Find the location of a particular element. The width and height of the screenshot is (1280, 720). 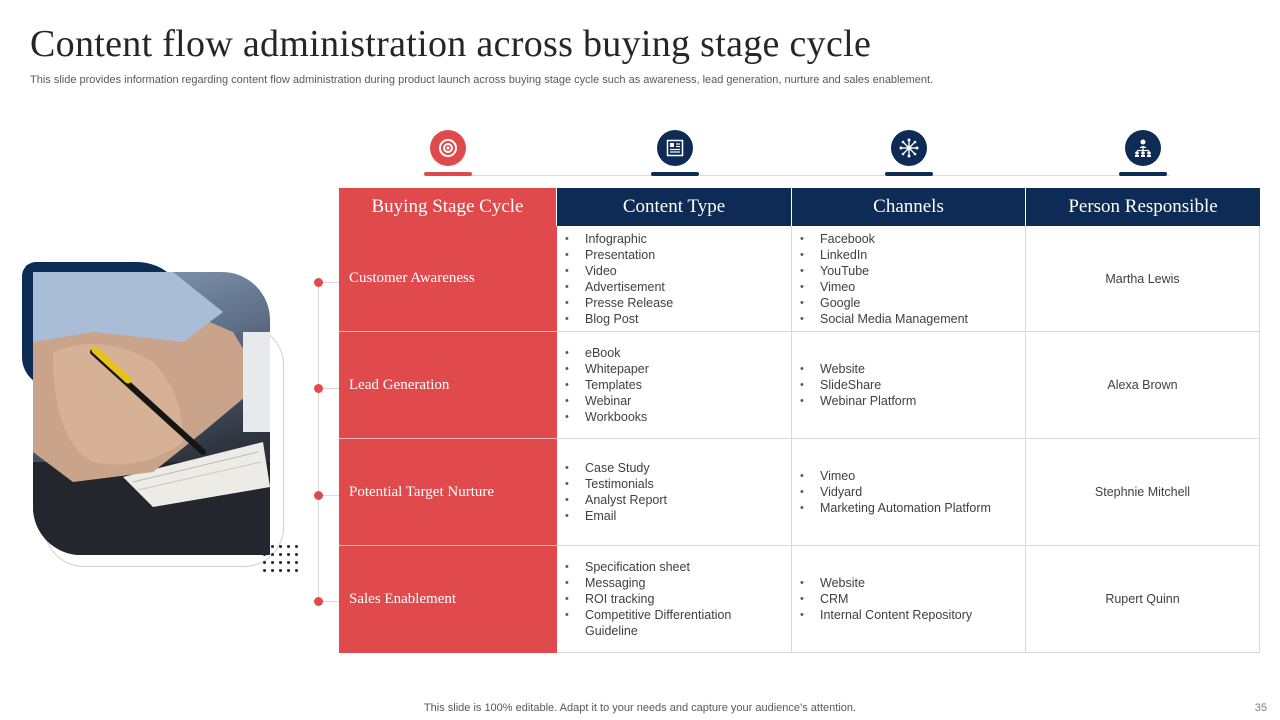

list-item: Competitive Differentiation Guideline is located at coordinates (657, 623).